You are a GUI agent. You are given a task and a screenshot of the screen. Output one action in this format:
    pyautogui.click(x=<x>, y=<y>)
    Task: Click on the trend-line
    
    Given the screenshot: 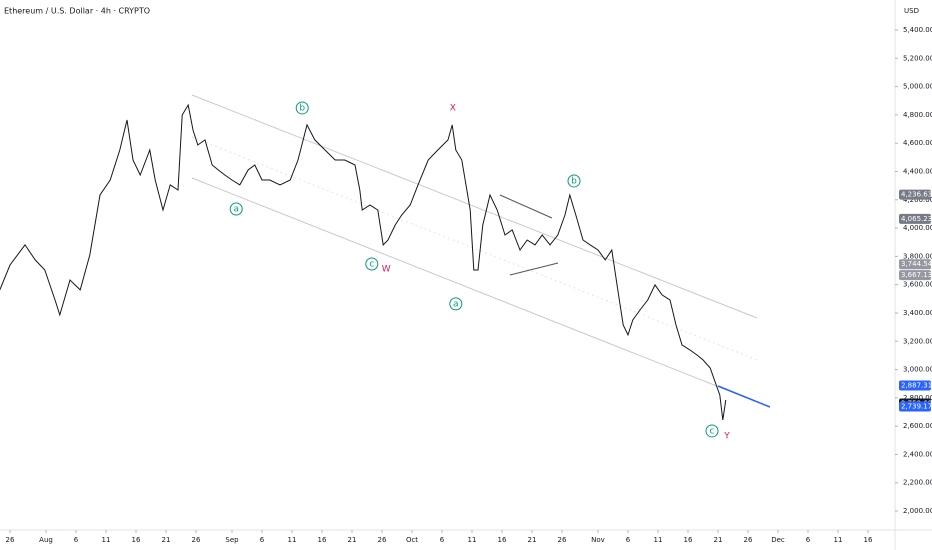 What is the action you would take?
    pyautogui.click(x=744, y=396)
    